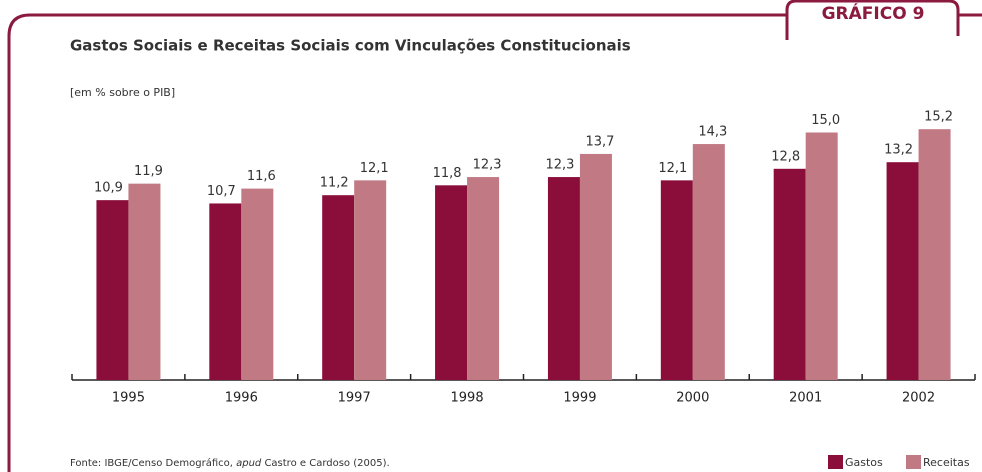  Describe the element at coordinates (864, 462) in the screenshot. I see `legend-label: Gastos` at that location.